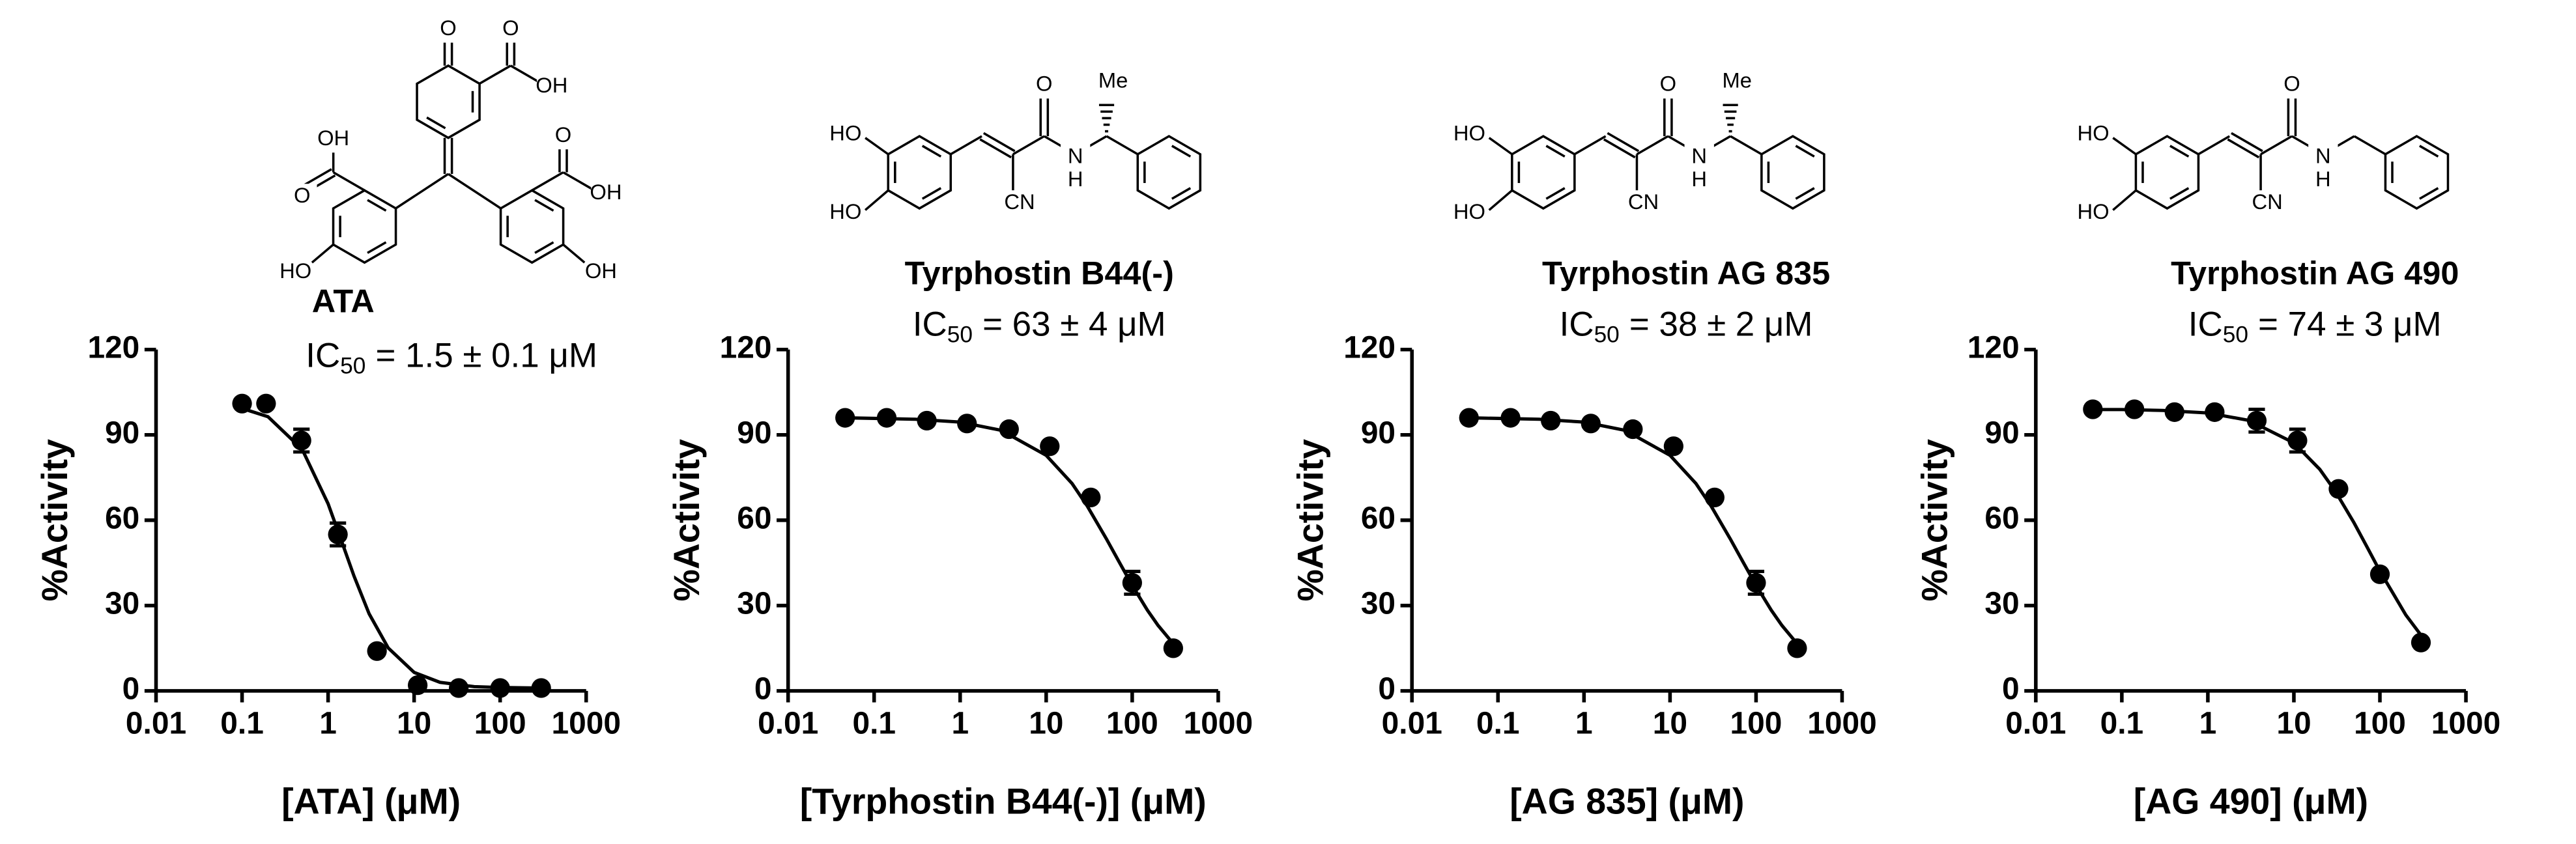  What do you see at coordinates (344, 300) in the screenshot?
I see `panel-title: ATA` at bounding box center [344, 300].